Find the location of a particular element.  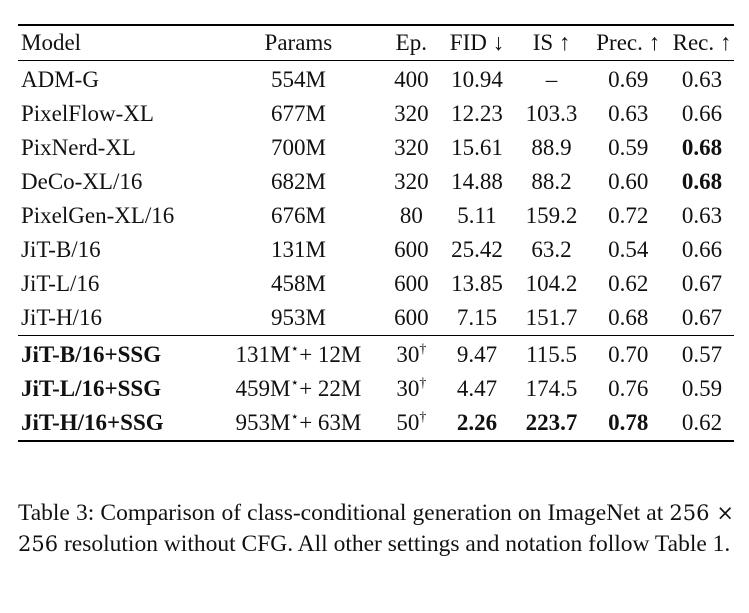

cell-is: 63.2 is located at coordinates (552, 250).